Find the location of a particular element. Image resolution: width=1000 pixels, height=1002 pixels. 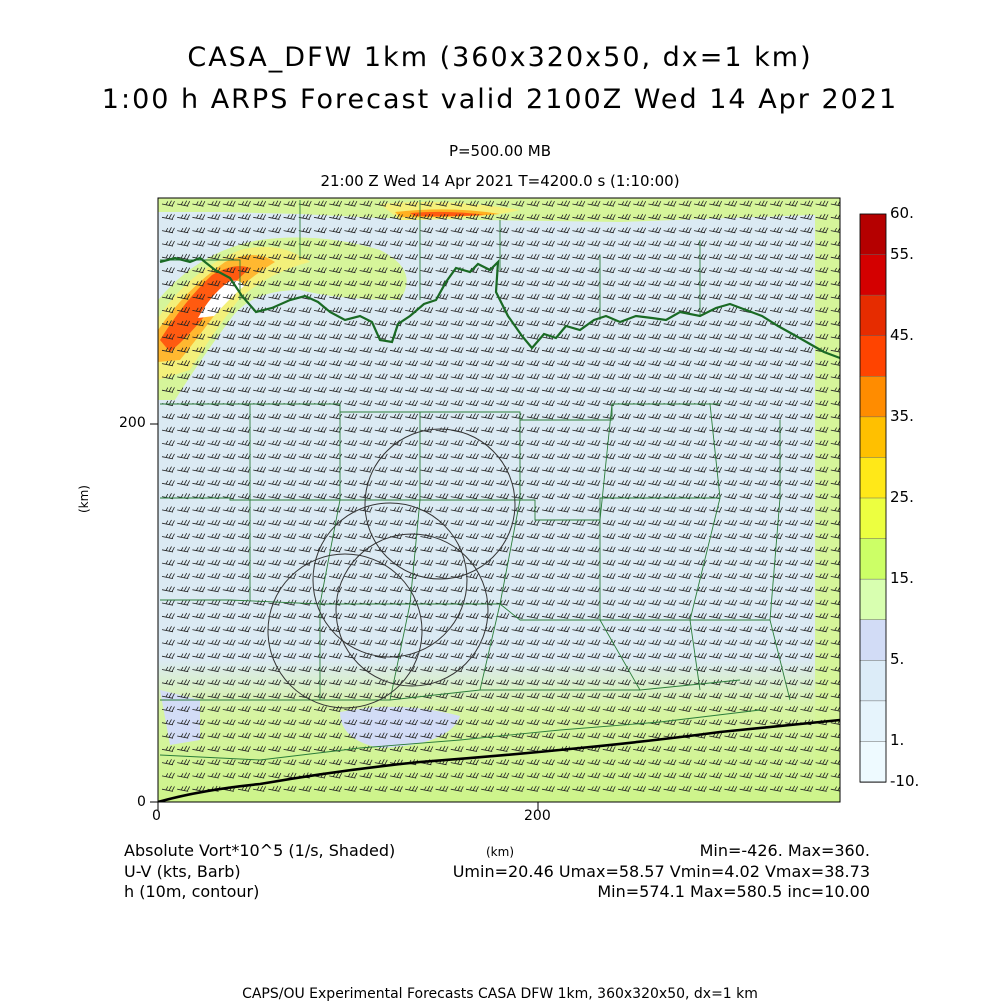

colorbar-label: 5. is located at coordinates (897, 659).